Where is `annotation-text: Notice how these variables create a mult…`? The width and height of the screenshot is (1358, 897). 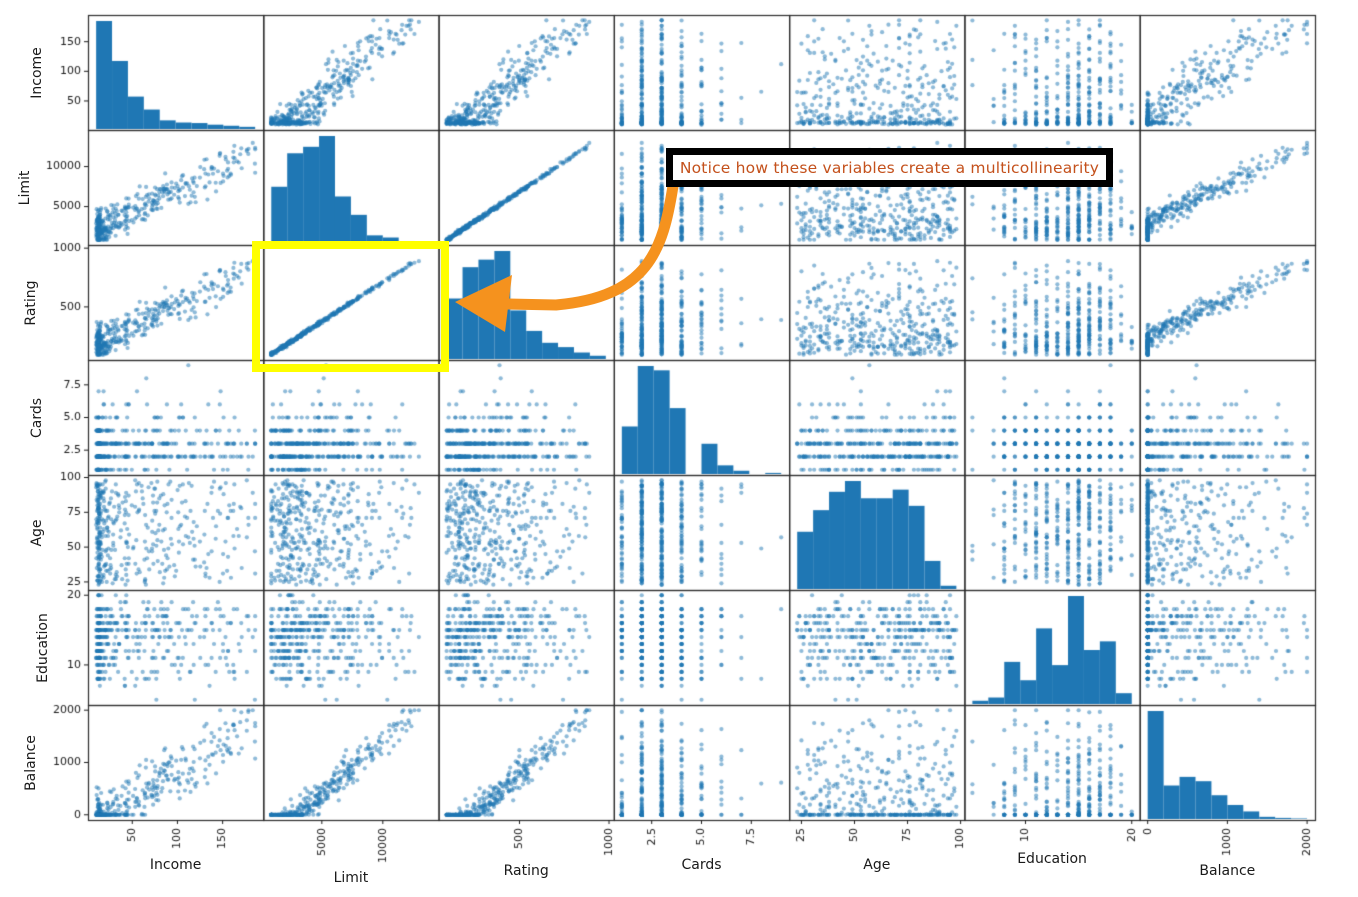
annotation-text: Notice how these variables create a mult… is located at coordinates (889, 167).